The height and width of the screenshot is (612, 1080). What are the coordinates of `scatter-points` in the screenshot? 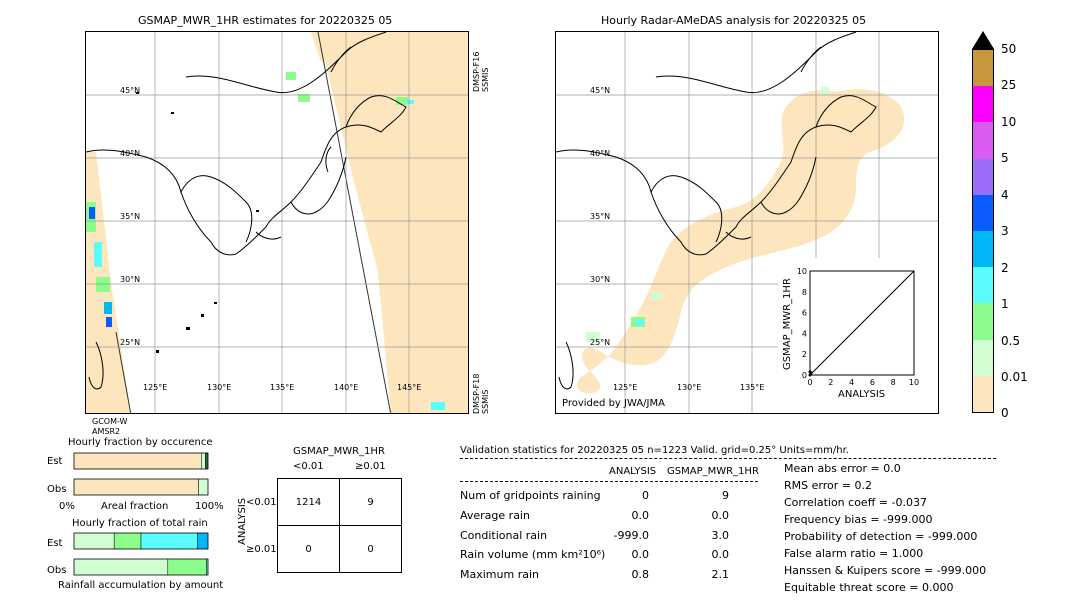 It's located at (810, 373).